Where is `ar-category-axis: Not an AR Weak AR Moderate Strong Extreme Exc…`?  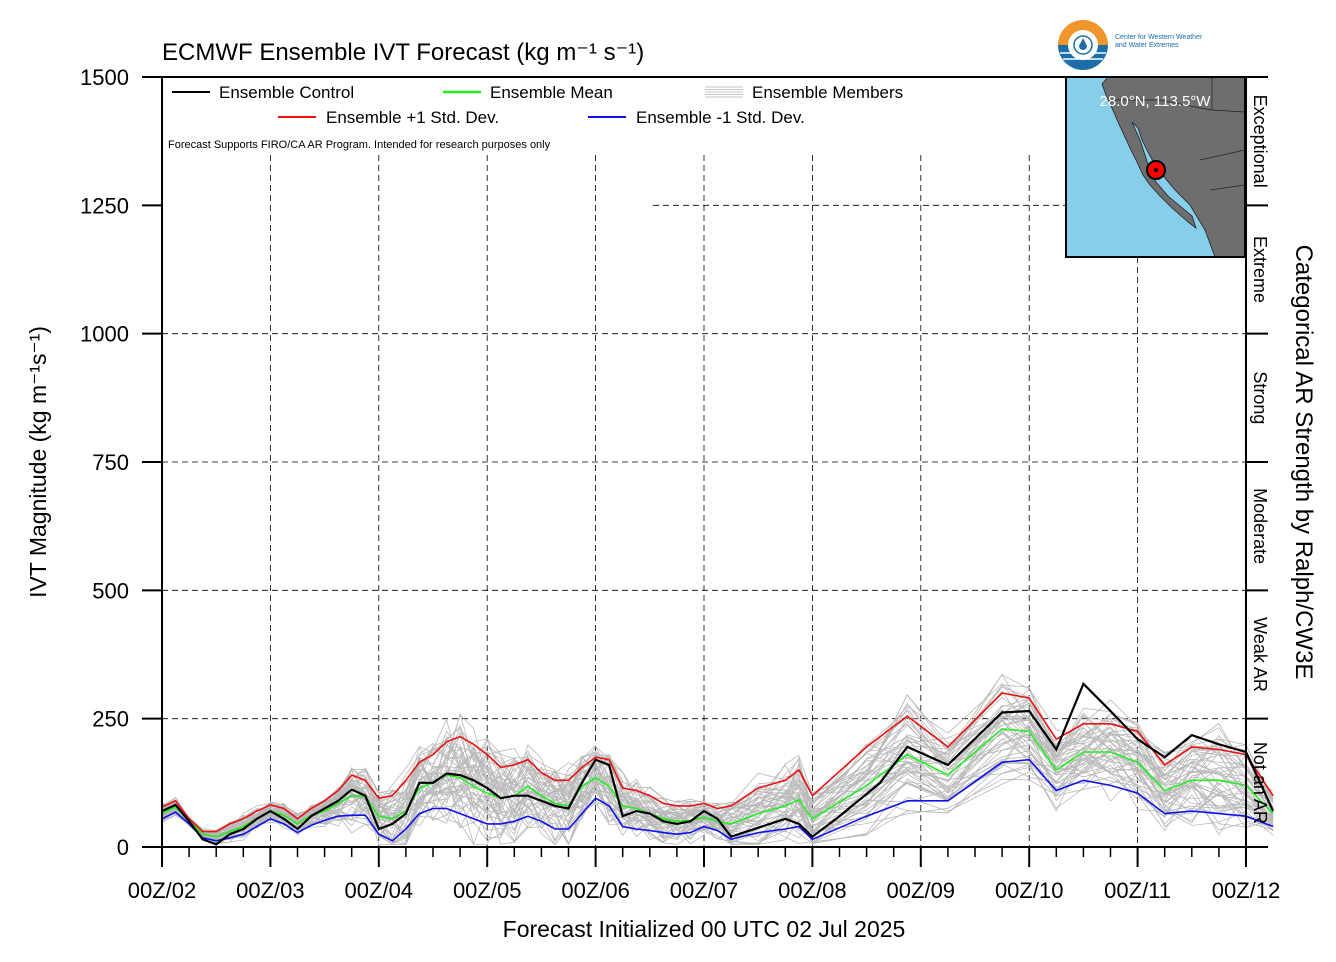 ar-category-axis: Not an AR Weak AR Moderate Strong Extreme Exc… is located at coordinates (1258, 462).